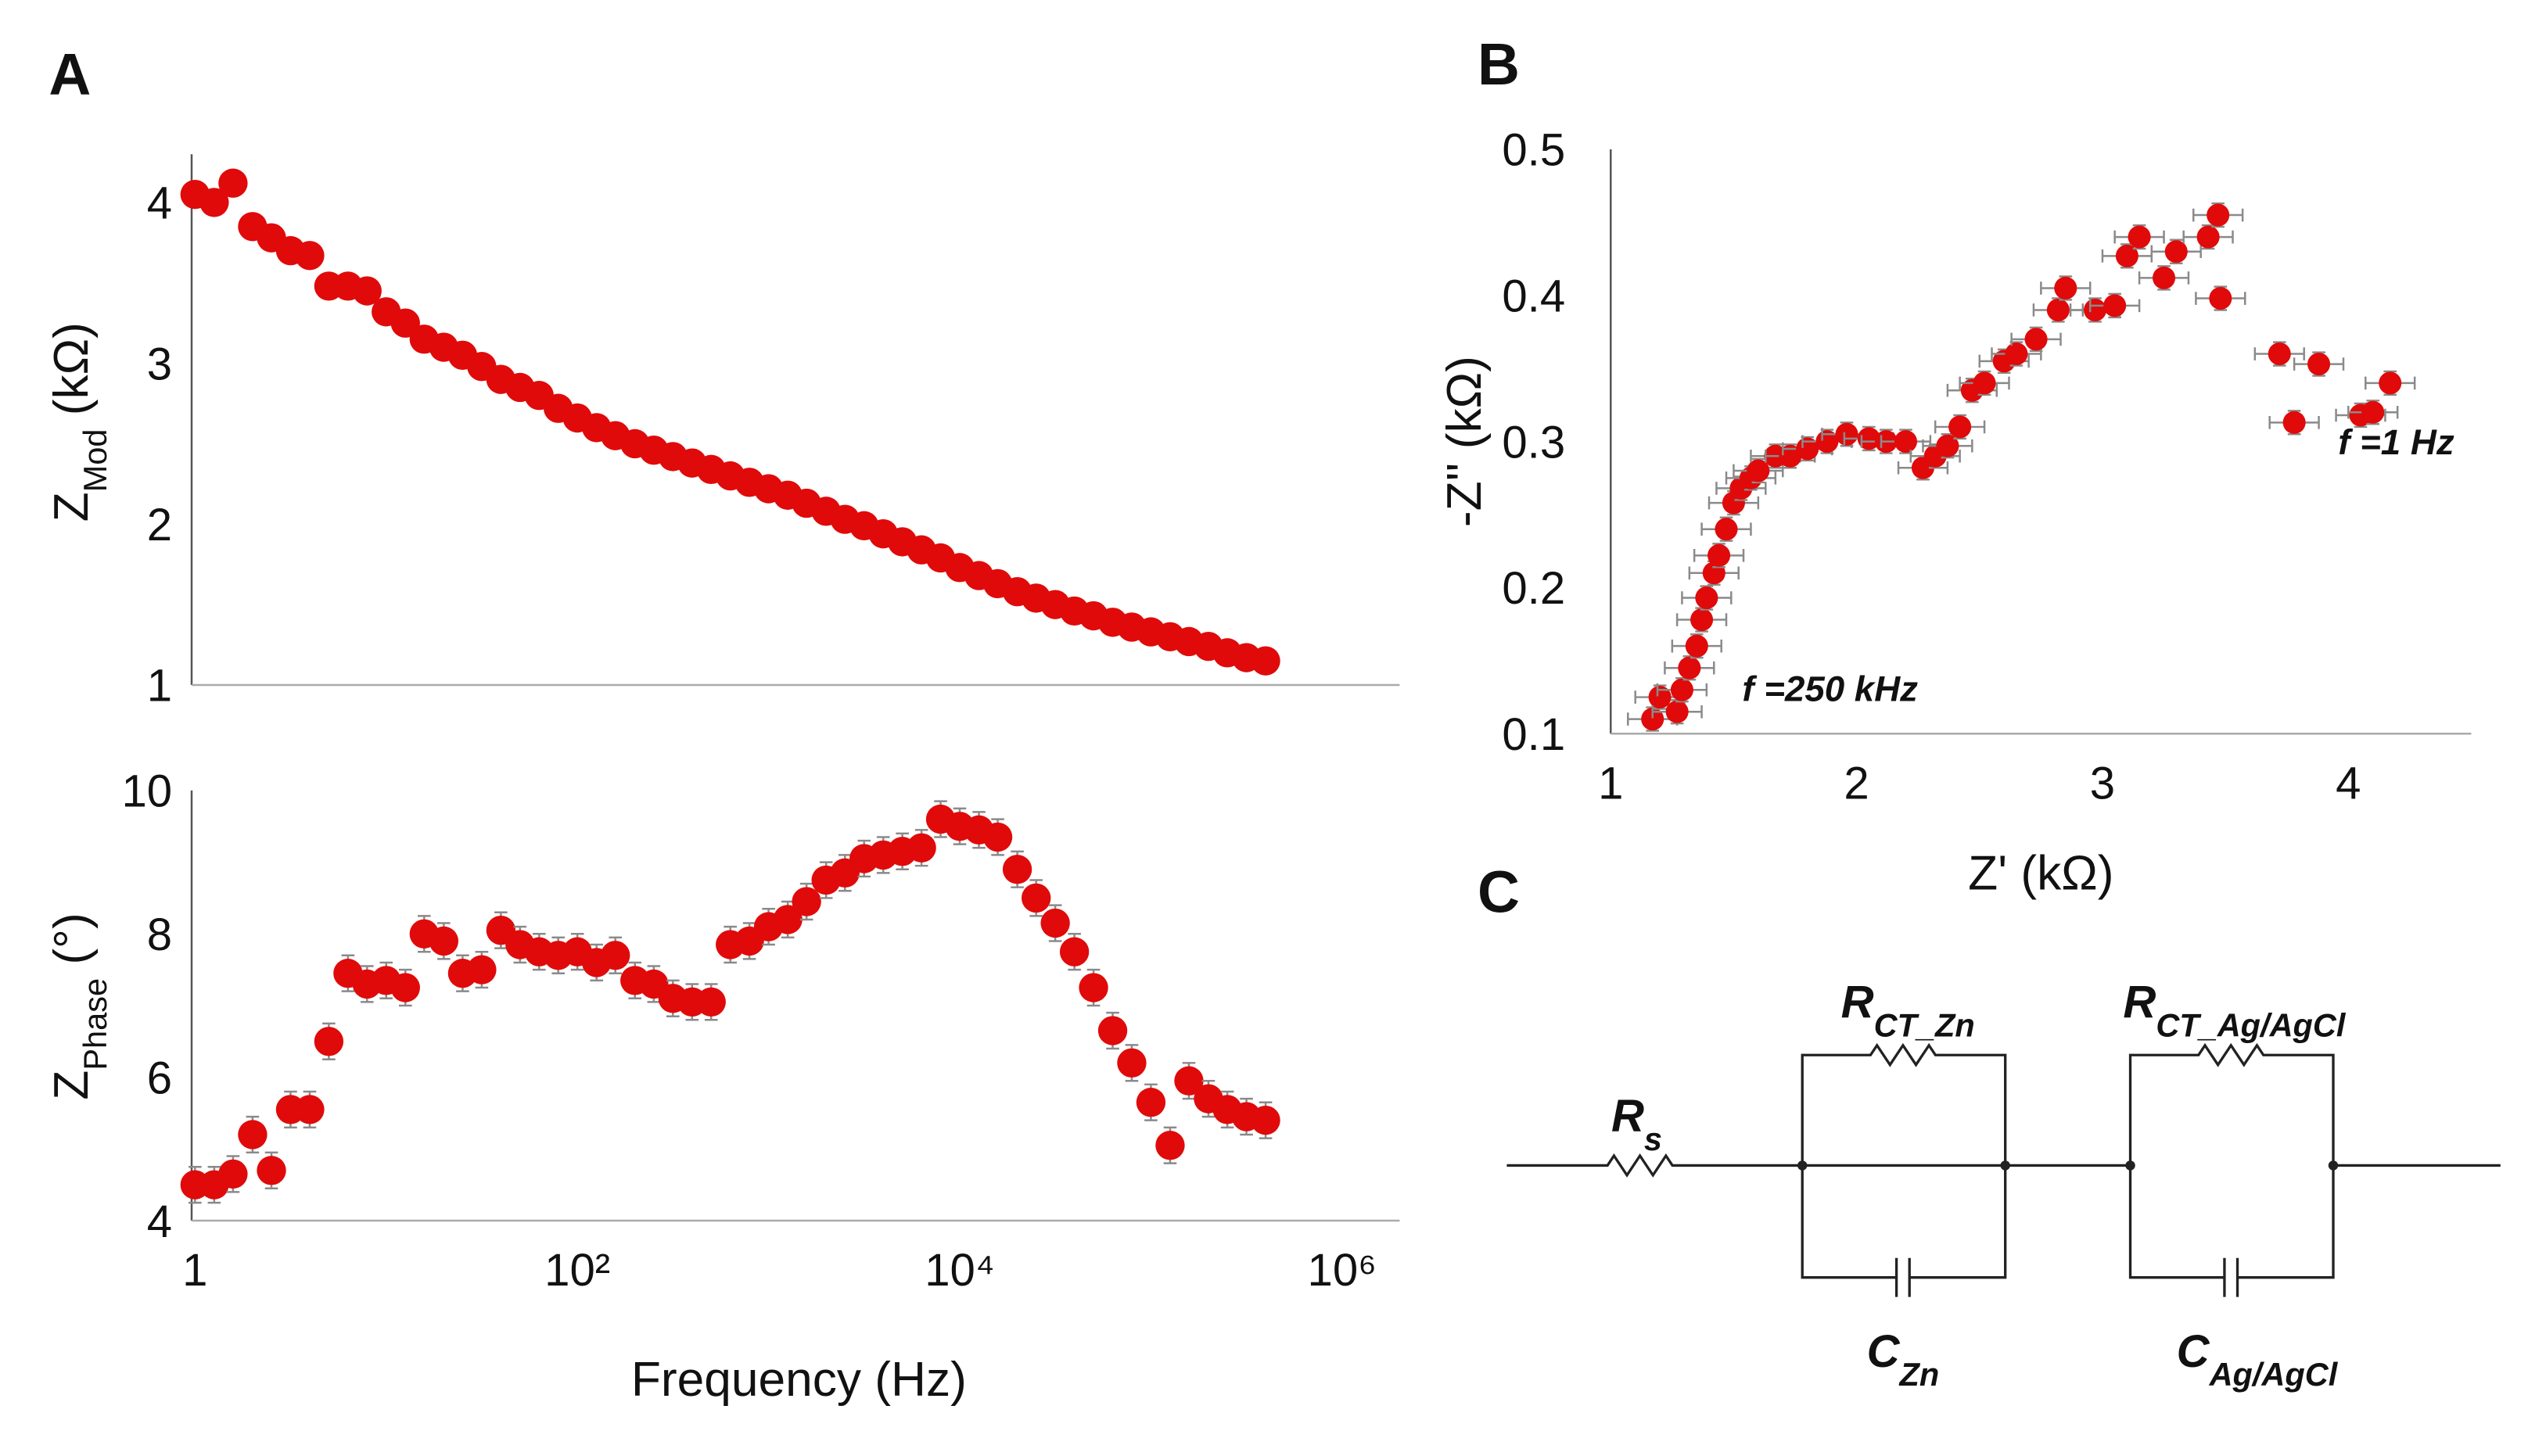 The height and width of the screenshot is (1456, 2546). I want to click on y-tick-label: 6, so click(159, 1078).